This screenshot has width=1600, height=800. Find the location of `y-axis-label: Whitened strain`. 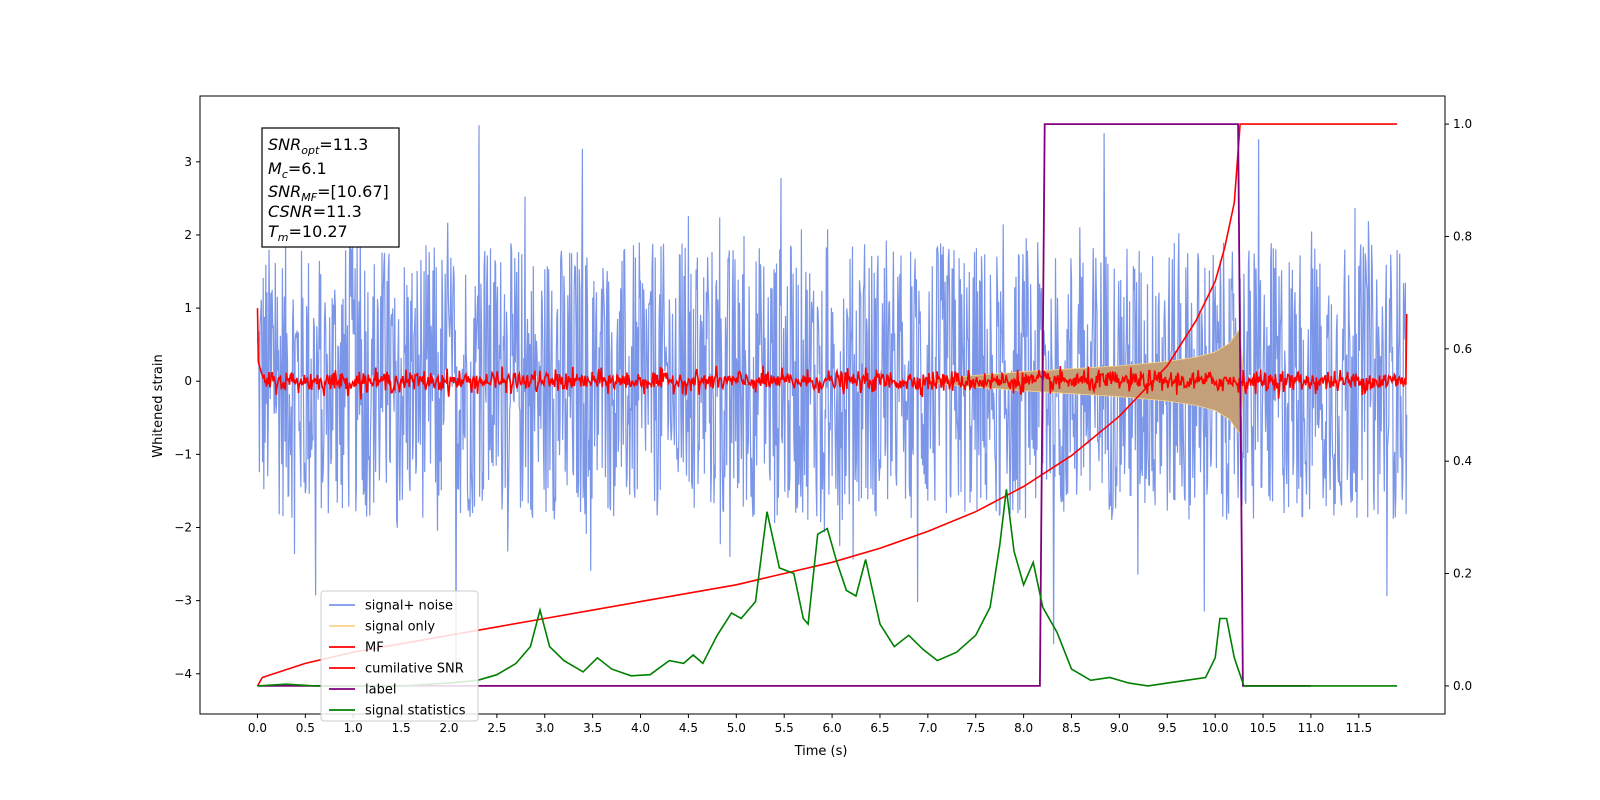

y-axis-label: Whitened strain is located at coordinates (158, 405).